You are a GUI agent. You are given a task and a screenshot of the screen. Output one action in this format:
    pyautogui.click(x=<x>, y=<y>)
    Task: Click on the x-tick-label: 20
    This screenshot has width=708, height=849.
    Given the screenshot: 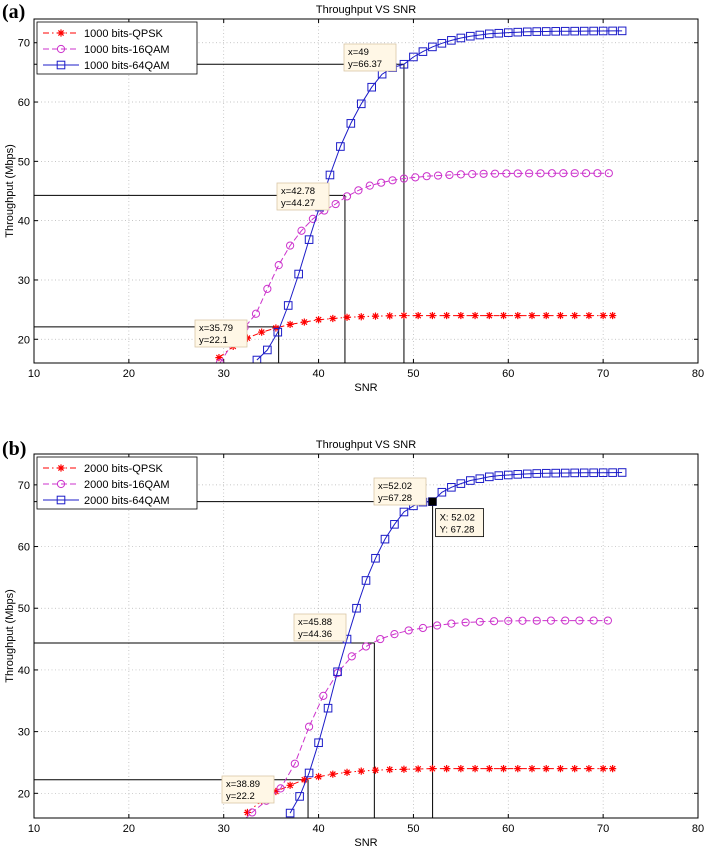 What is the action you would take?
    pyautogui.click(x=129, y=374)
    